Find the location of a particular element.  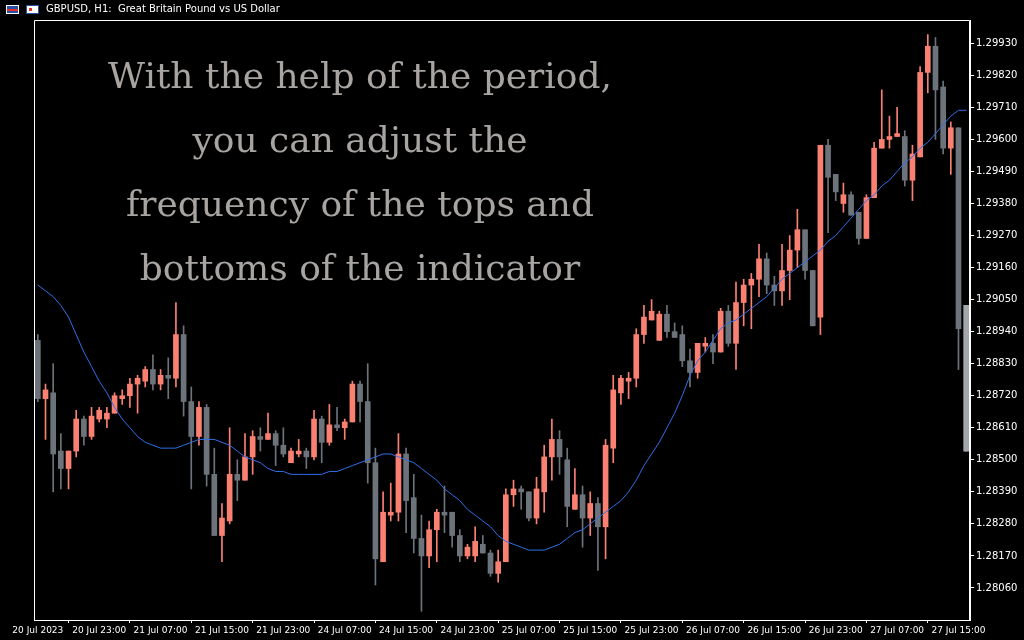

x-tick-label: 25 Jul 23:00 is located at coordinates (651, 629).